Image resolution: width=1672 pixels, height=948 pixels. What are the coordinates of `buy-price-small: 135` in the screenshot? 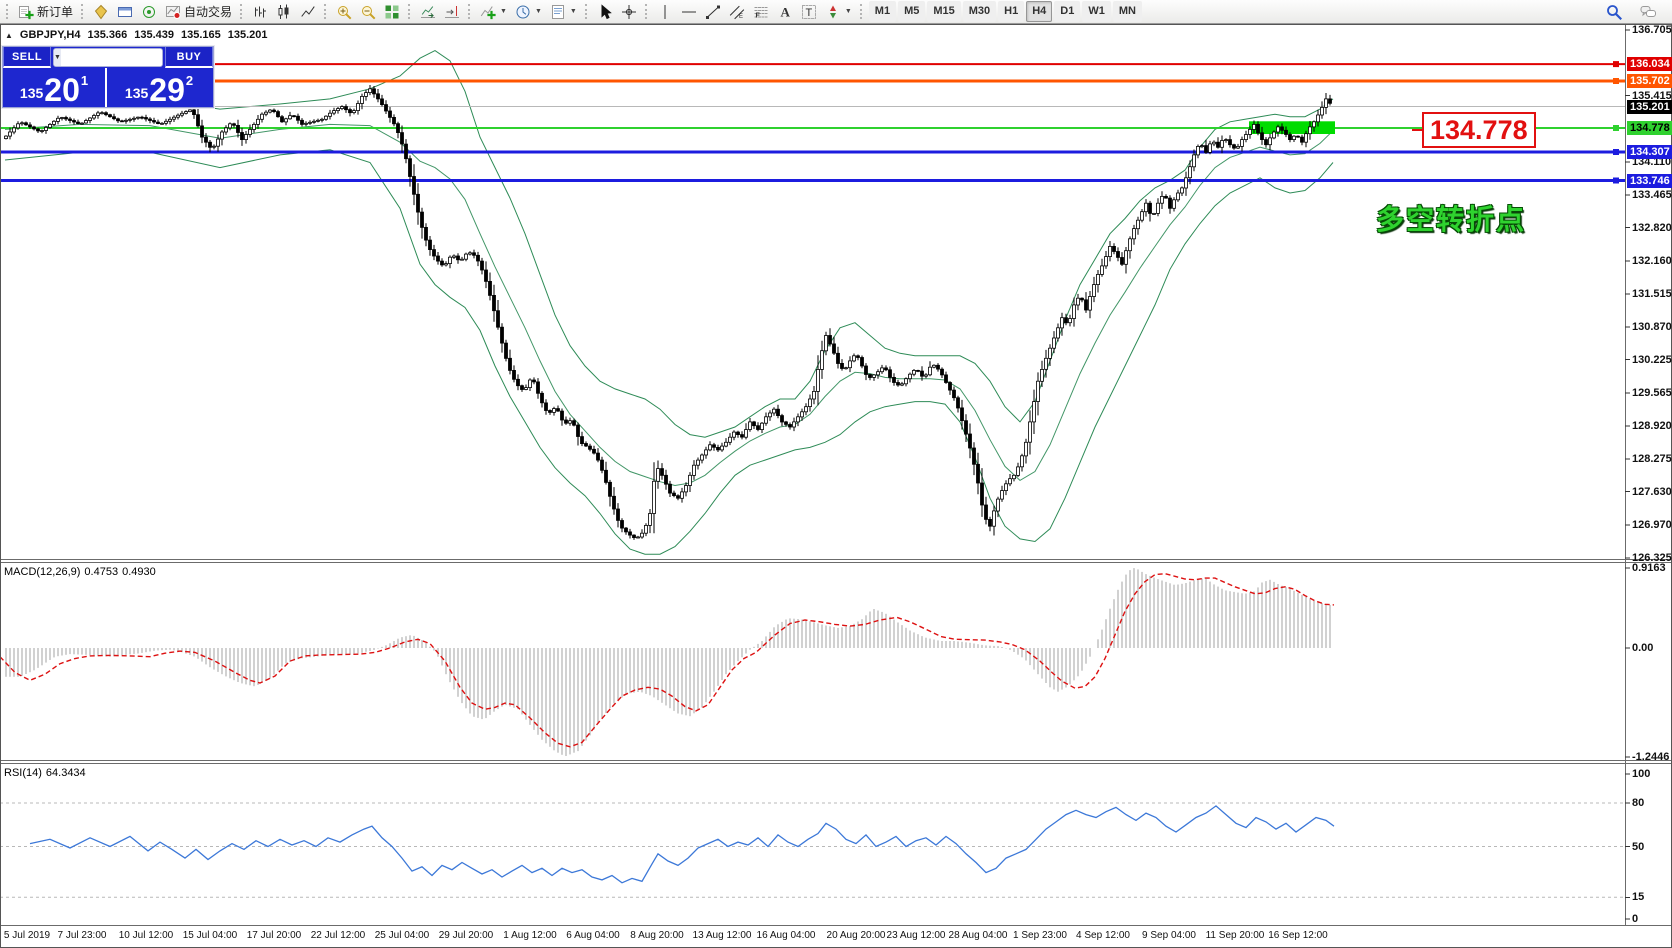 It's located at (136, 93).